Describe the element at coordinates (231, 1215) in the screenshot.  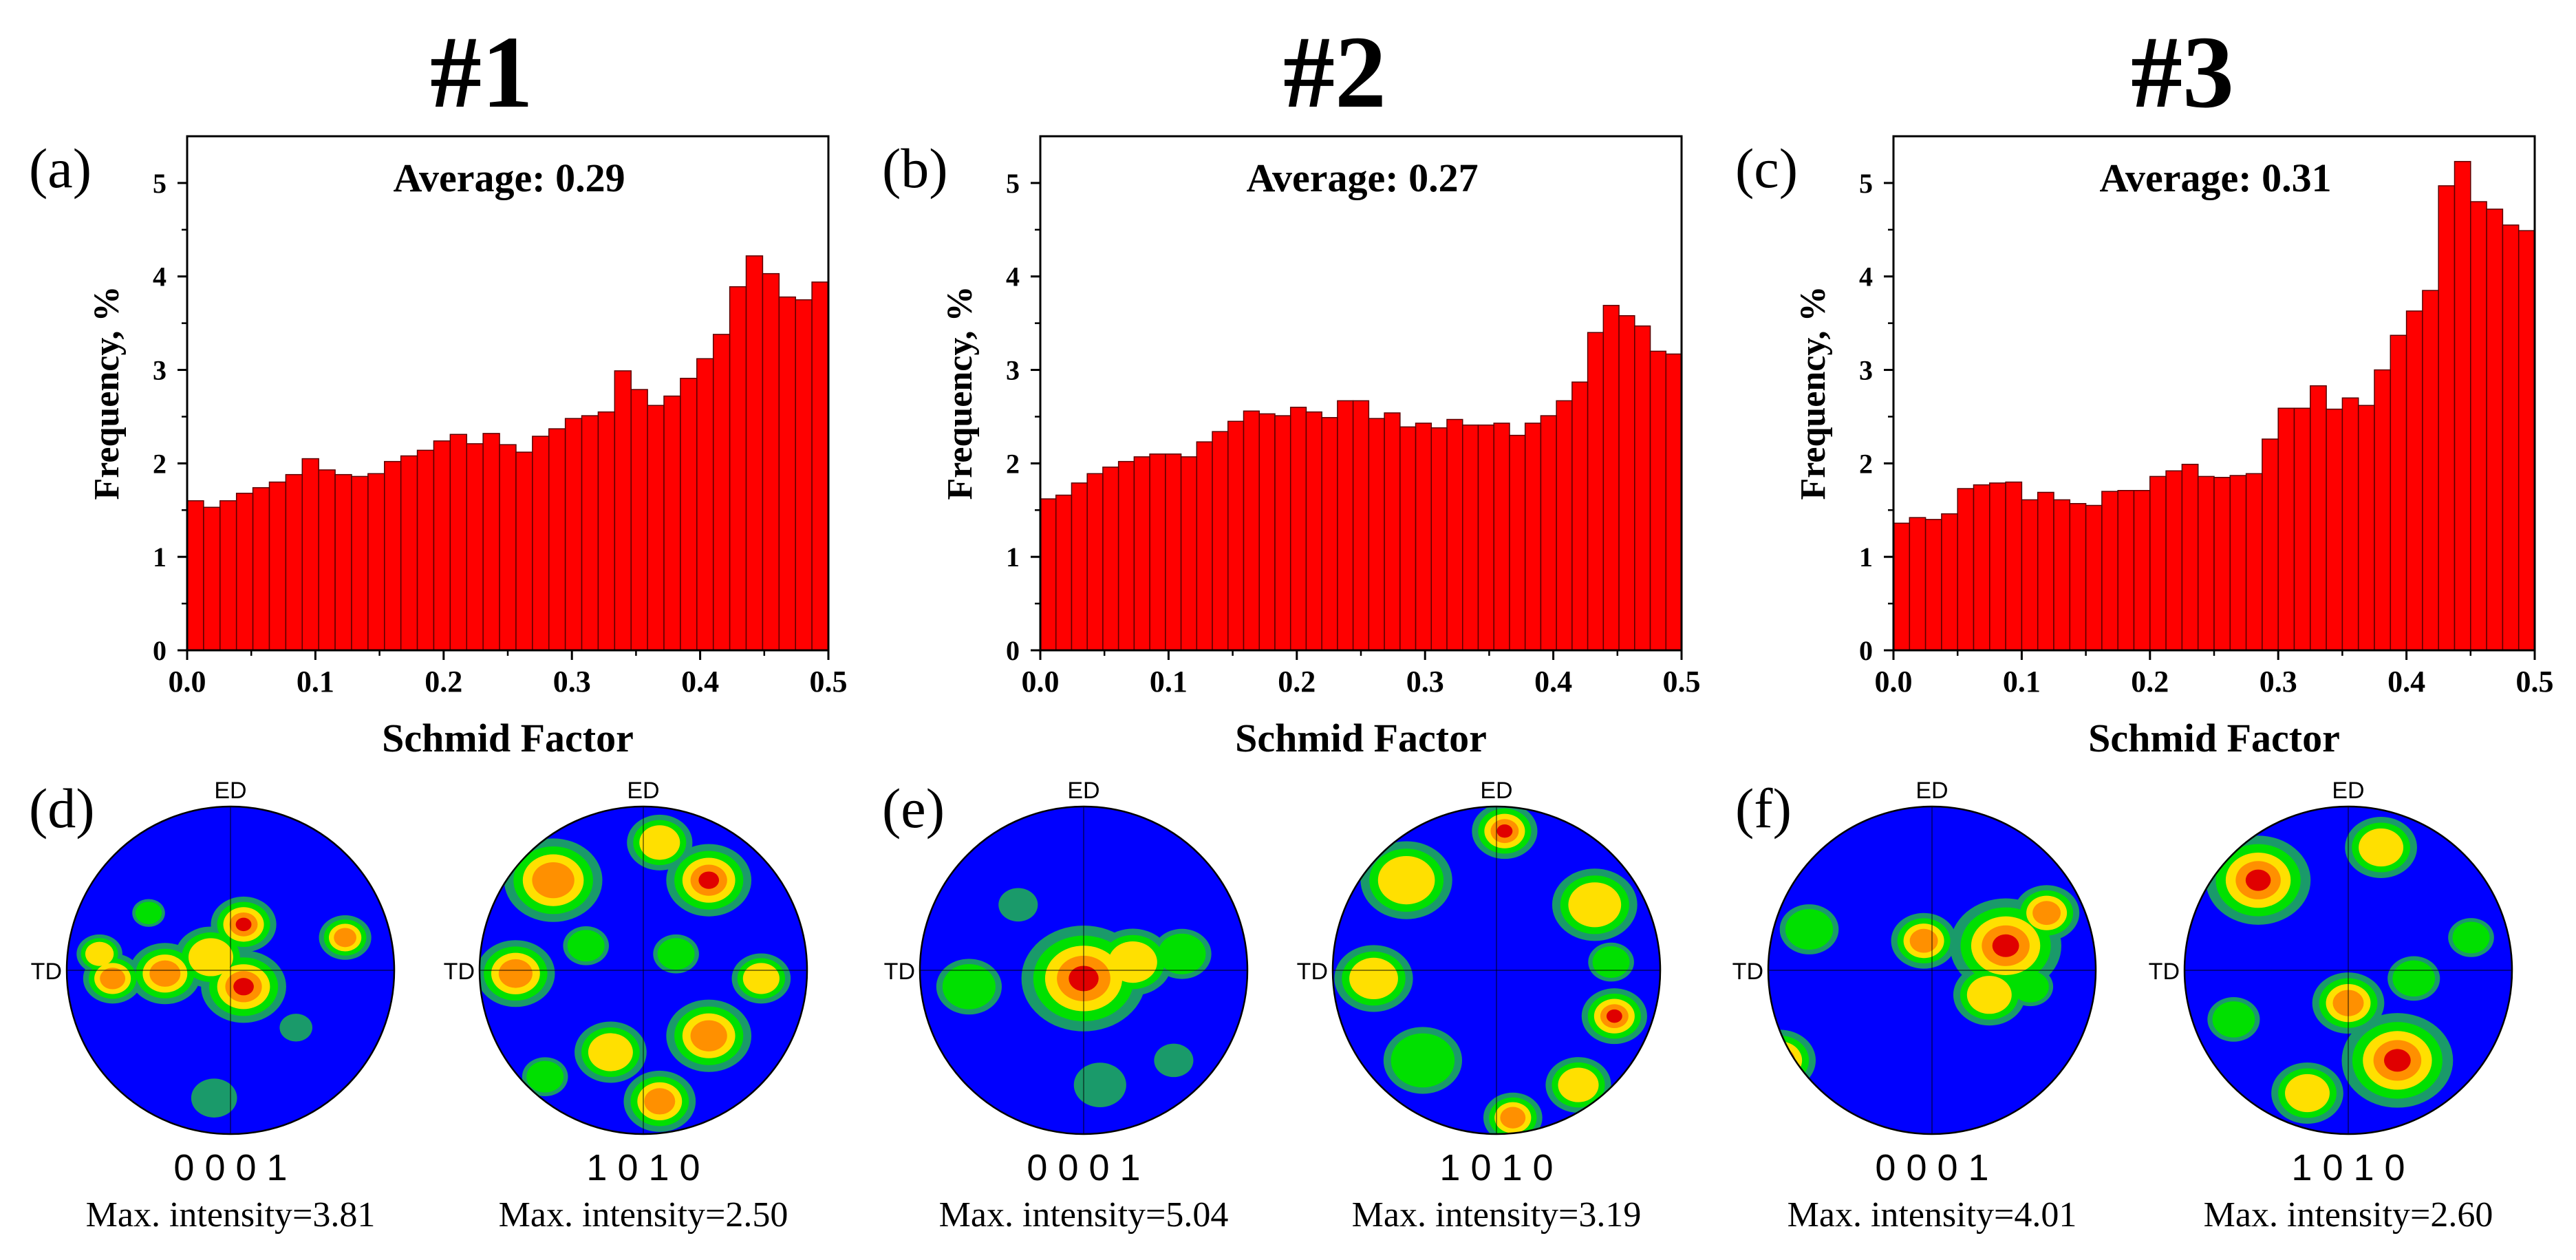
I see `max-intensity-label: Max. intensity=3.81` at that location.